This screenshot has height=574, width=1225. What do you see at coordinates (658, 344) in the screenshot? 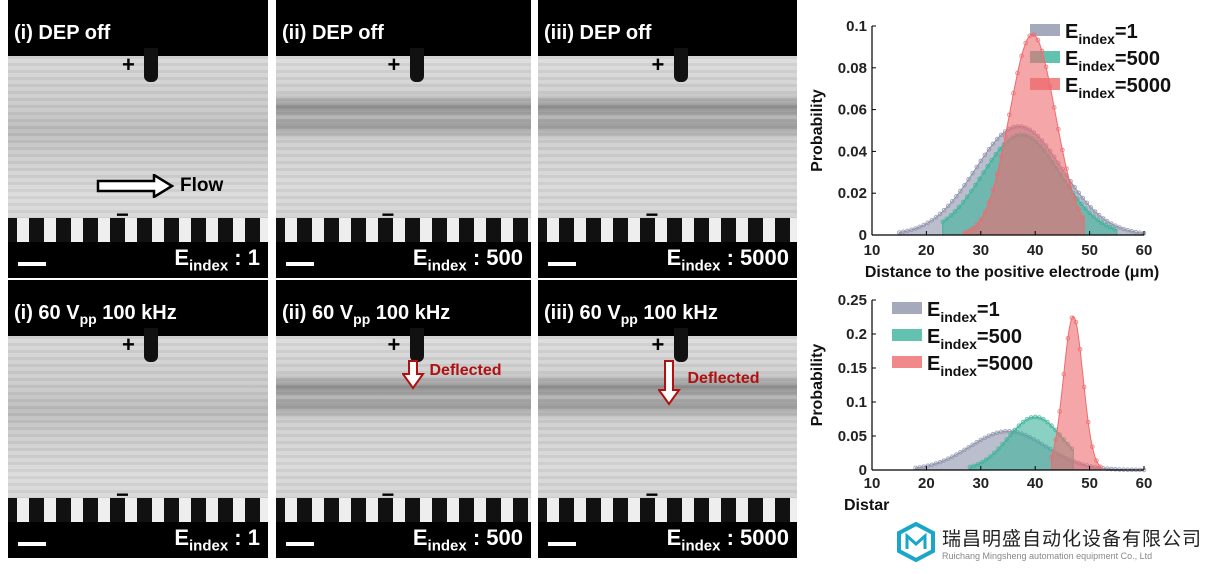
I see `plus-sign: +` at bounding box center [658, 344].